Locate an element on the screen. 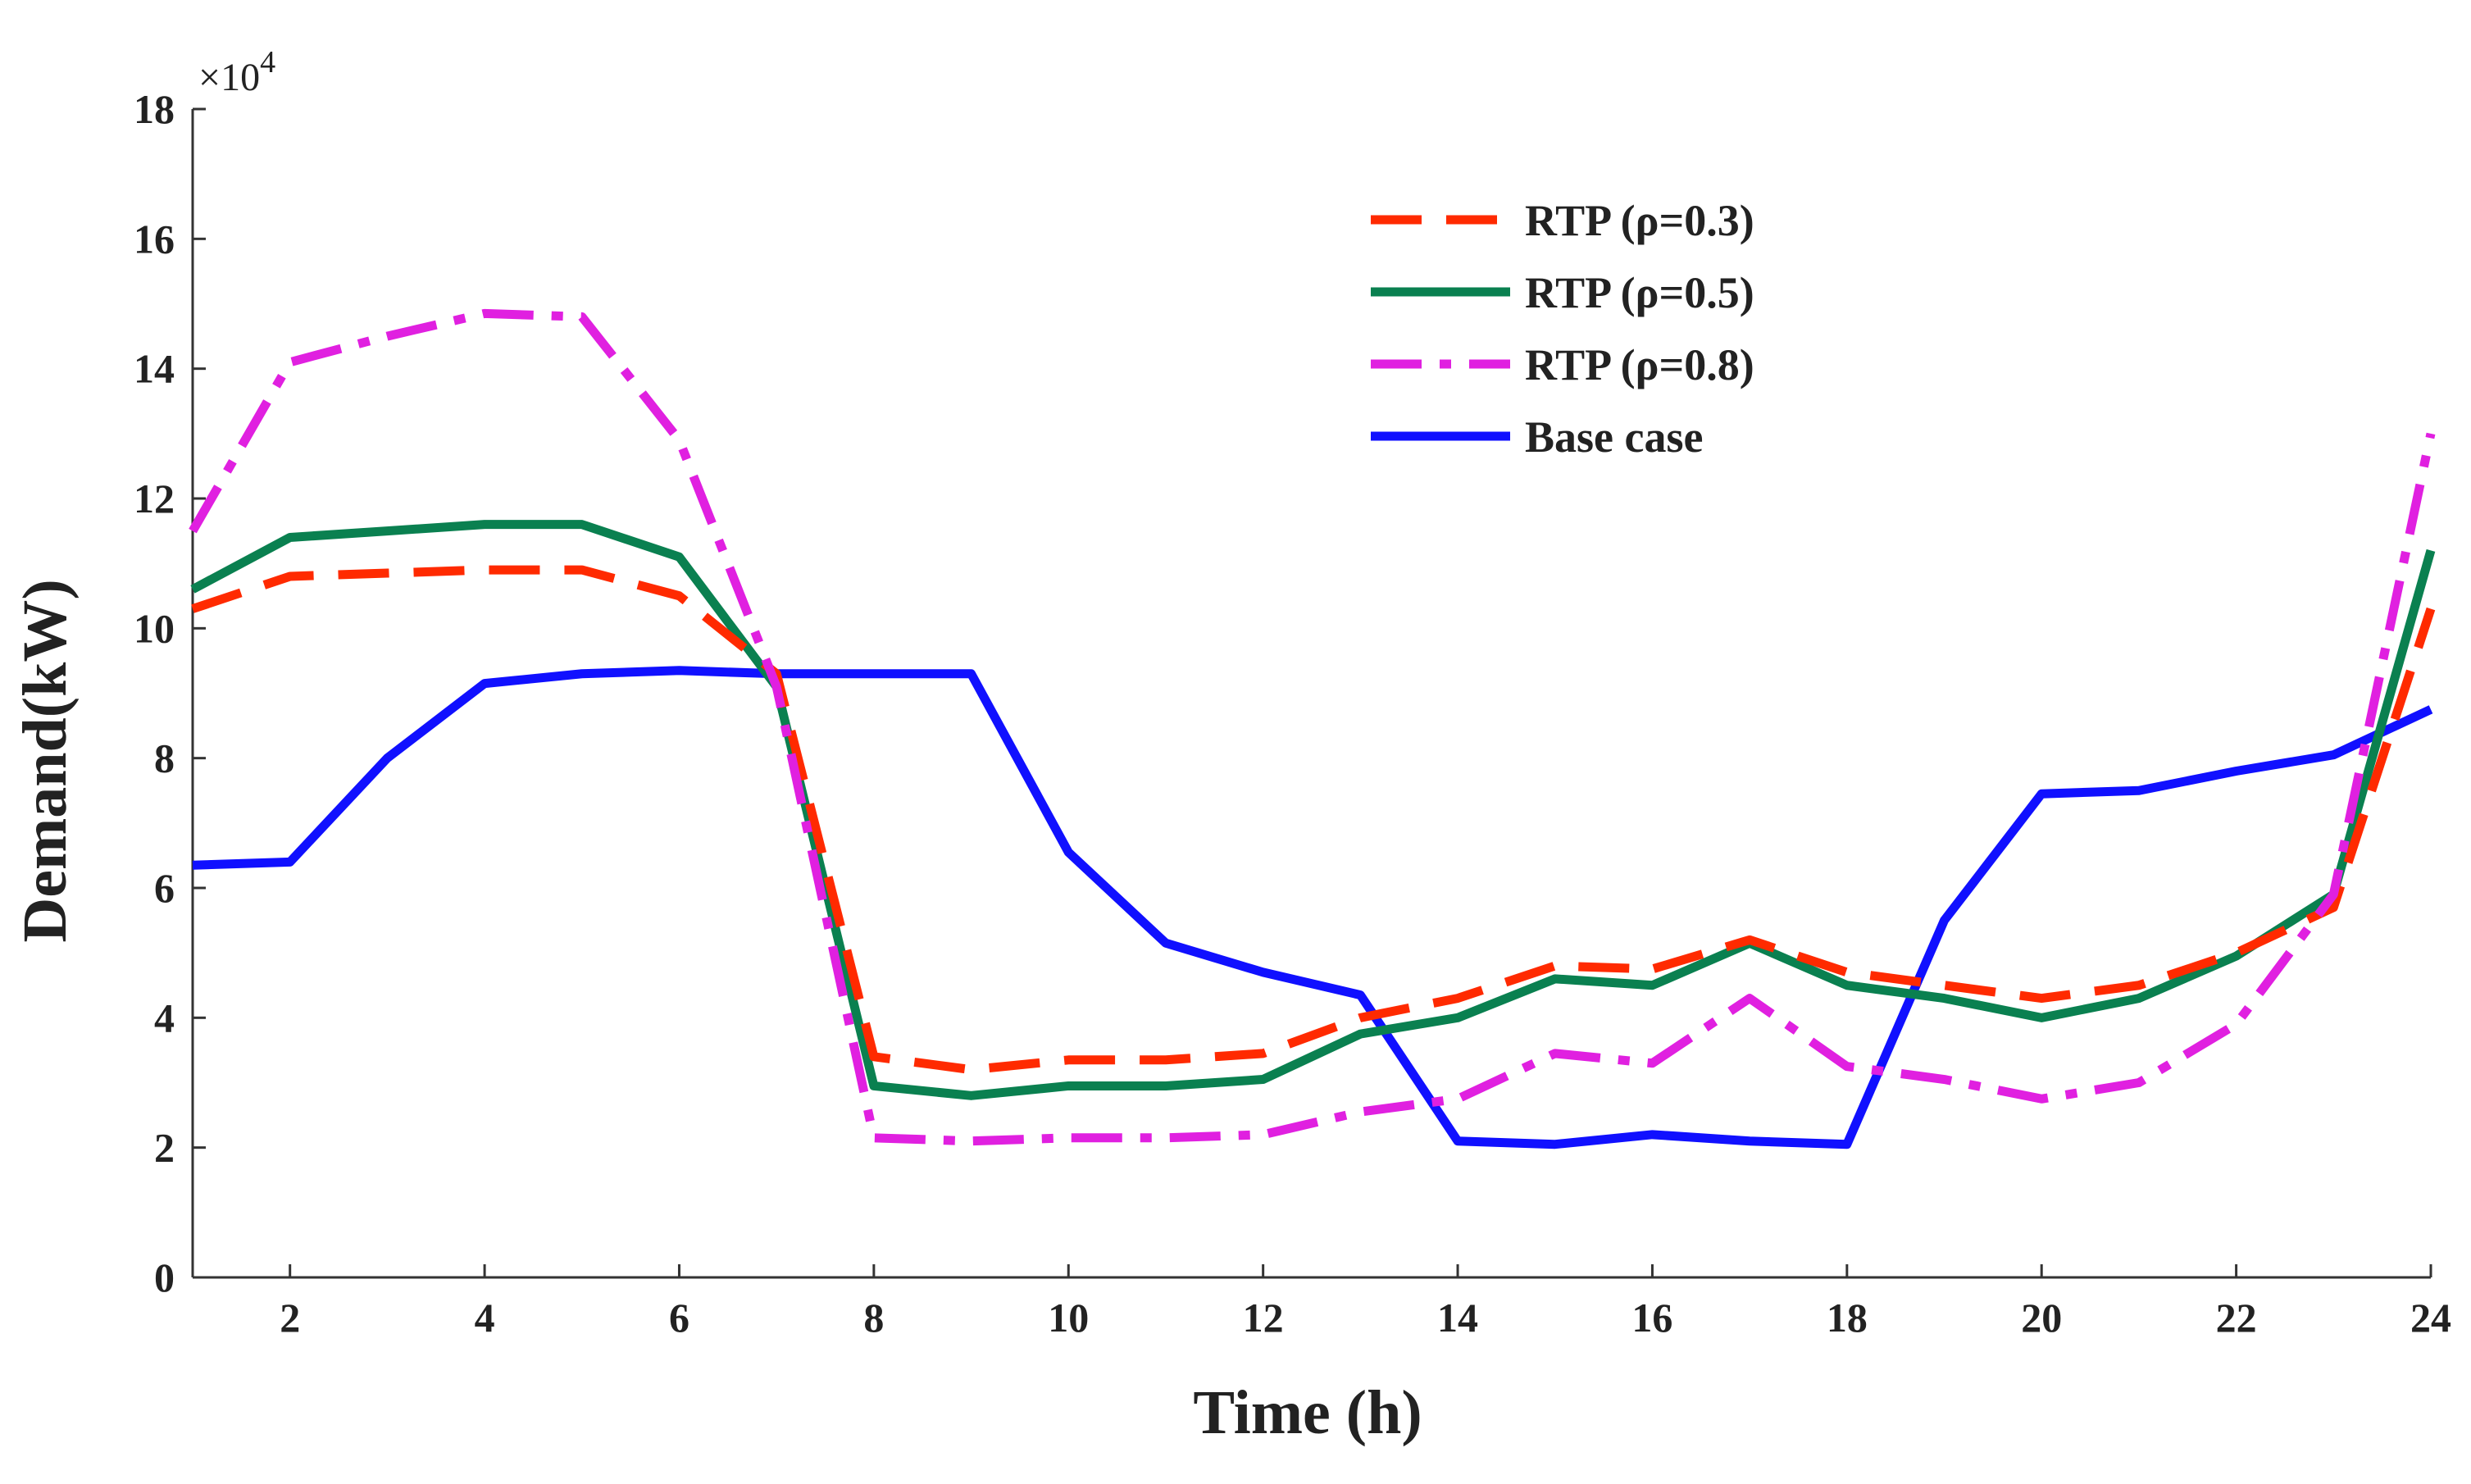 This screenshot has height=1484, width=2471. y-multiplier-exponent: 4 is located at coordinates (267, 62).